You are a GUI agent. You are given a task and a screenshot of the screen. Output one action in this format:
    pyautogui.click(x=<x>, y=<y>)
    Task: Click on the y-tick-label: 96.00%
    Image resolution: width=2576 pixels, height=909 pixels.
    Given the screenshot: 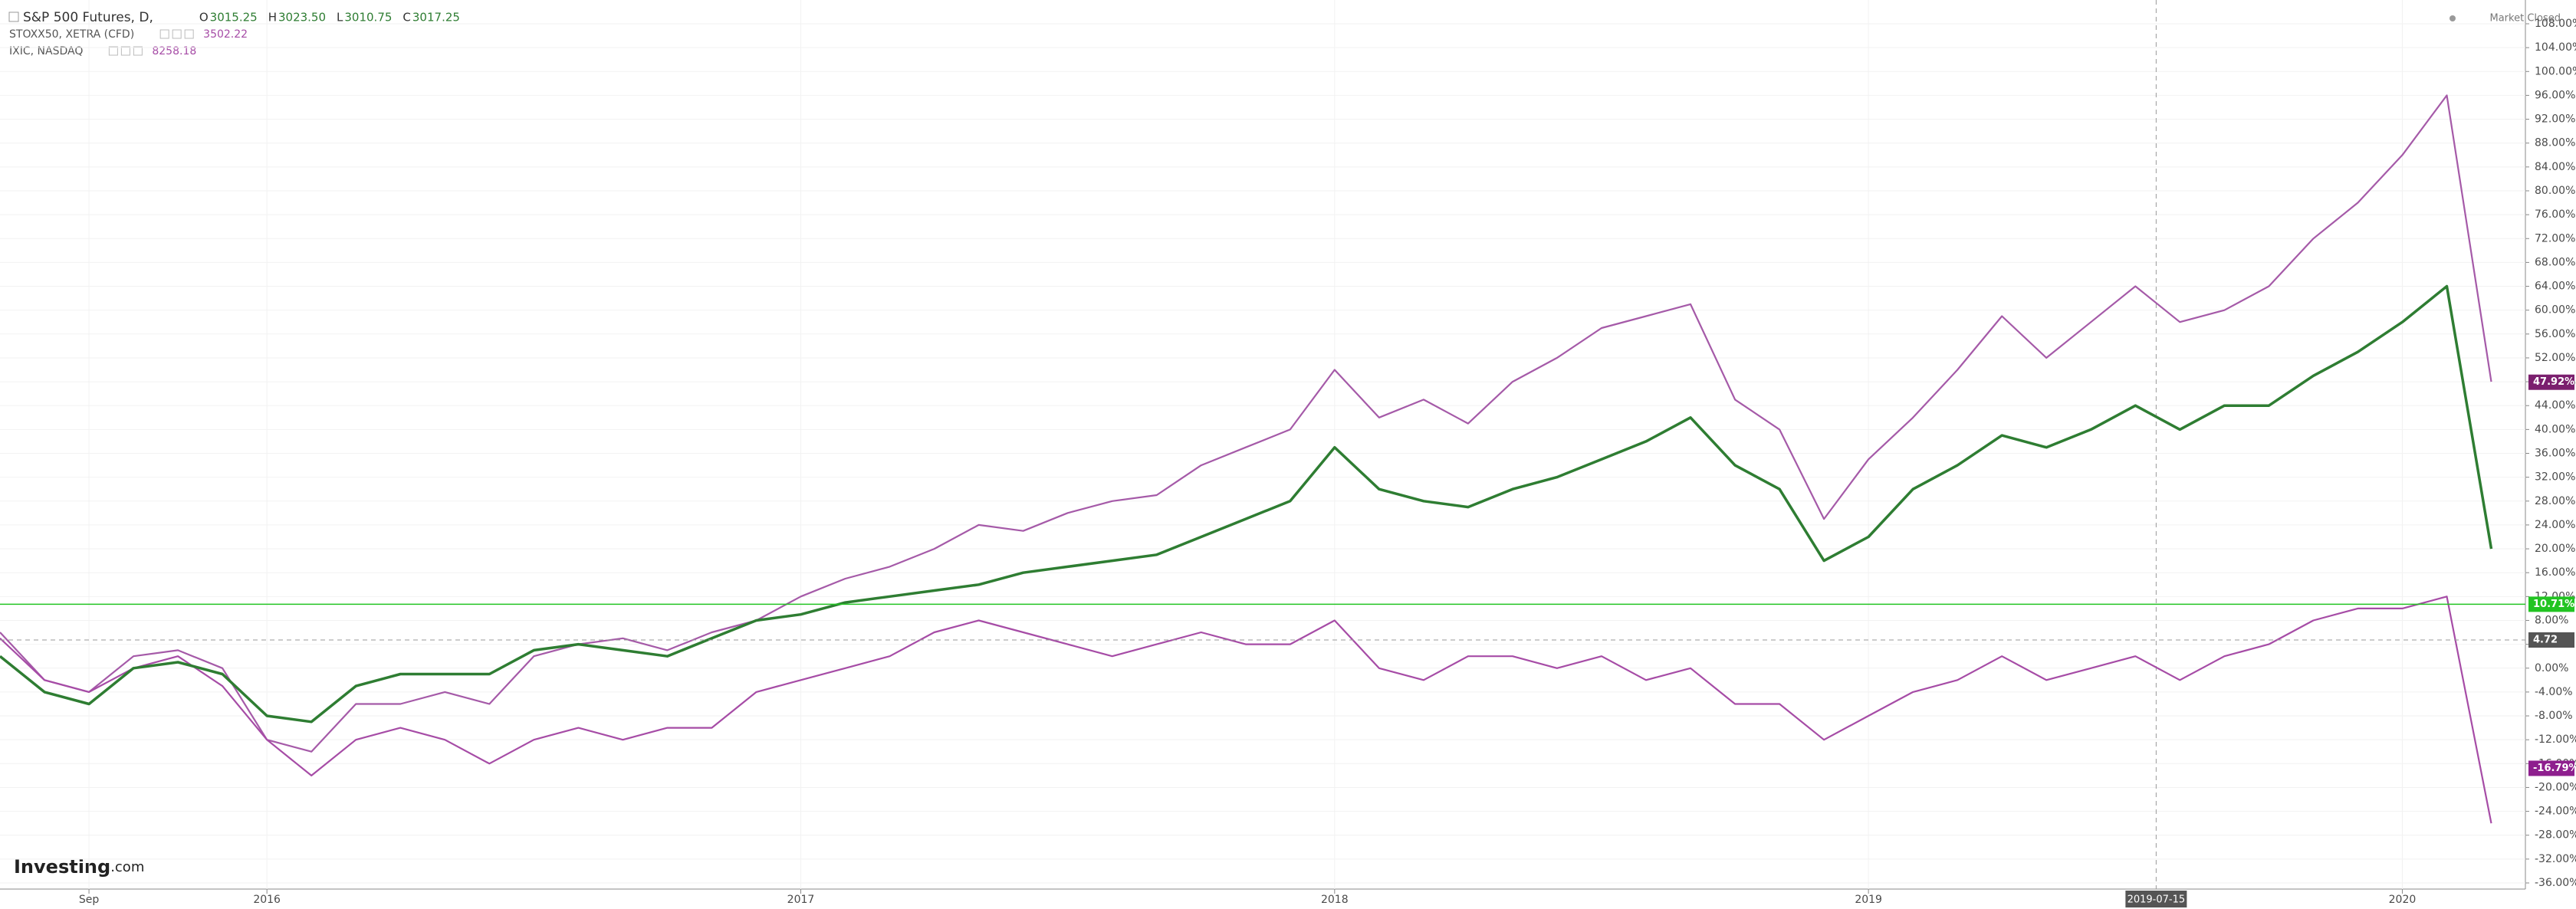 What is the action you would take?
    pyautogui.click(x=2555, y=95)
    